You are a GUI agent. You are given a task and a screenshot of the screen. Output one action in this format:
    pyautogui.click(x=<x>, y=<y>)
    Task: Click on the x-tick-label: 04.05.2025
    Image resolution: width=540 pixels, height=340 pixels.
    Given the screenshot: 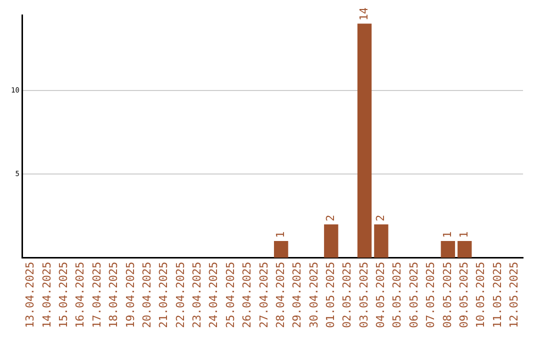 What is the action you would take?
    pyautogui.click(x=381, y=295)
    